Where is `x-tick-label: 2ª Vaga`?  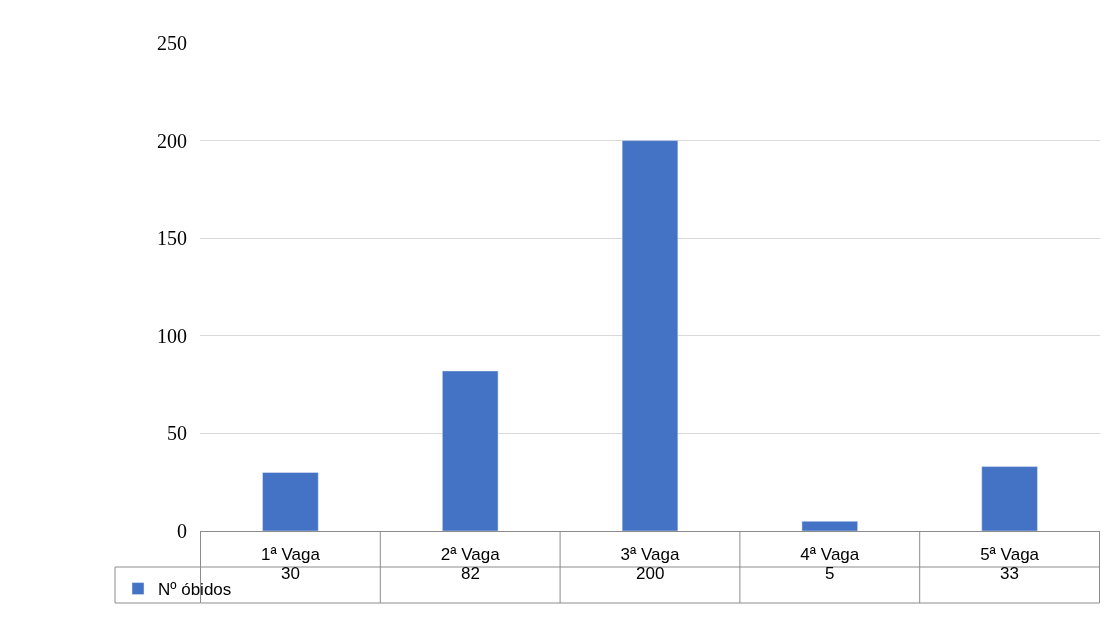 x-tick-label: 2ª Vaga is located at coordinates (470, 555).